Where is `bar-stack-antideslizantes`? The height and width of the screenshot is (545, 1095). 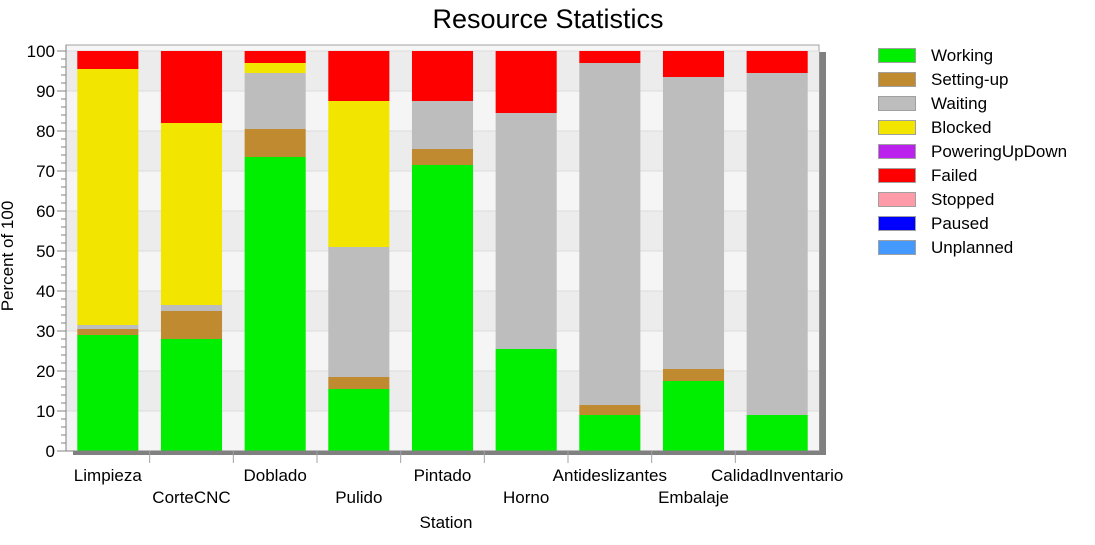
bar-stack-antideslizantes is located at coordinates (610, 251).